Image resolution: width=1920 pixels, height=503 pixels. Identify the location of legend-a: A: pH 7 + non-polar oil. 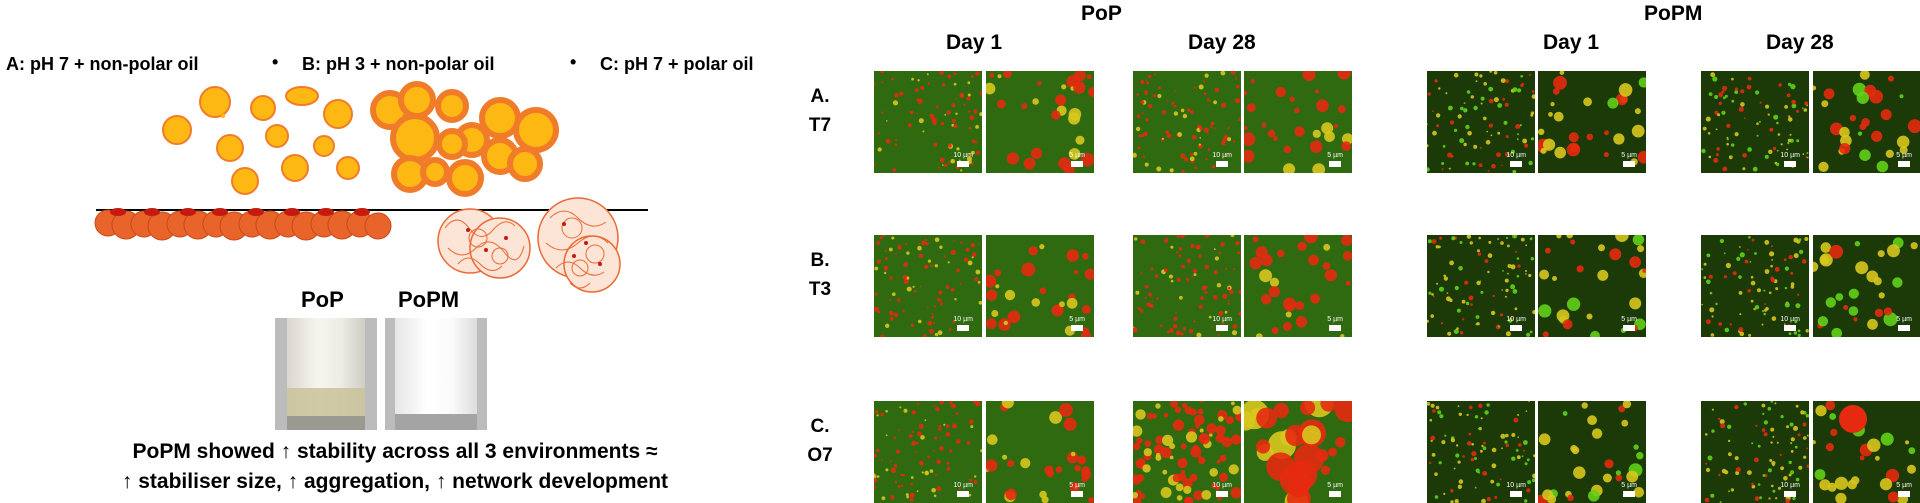
(102, 64).